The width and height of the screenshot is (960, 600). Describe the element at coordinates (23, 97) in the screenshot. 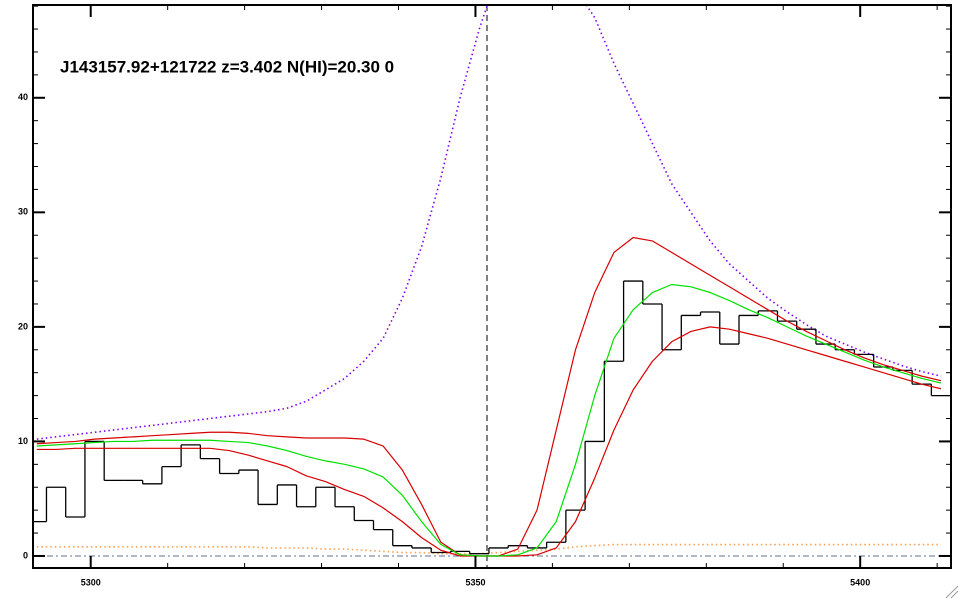

I see `y-tick-label: 40` at that location.